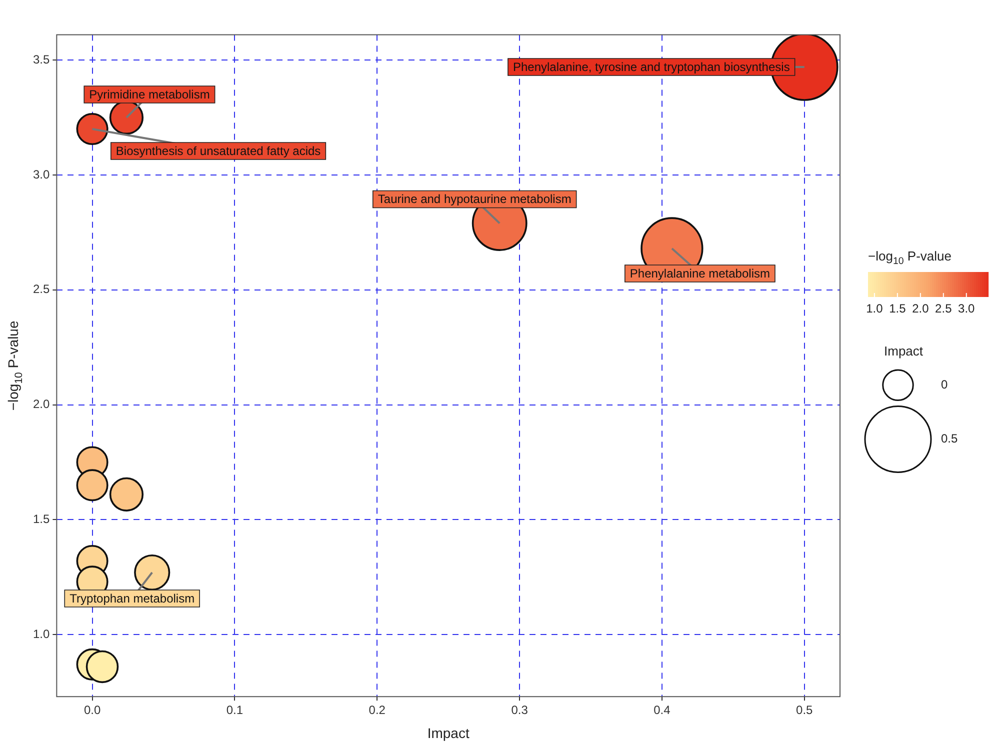  I want to click on x-tick-label: 0.5, so click(805, 710).